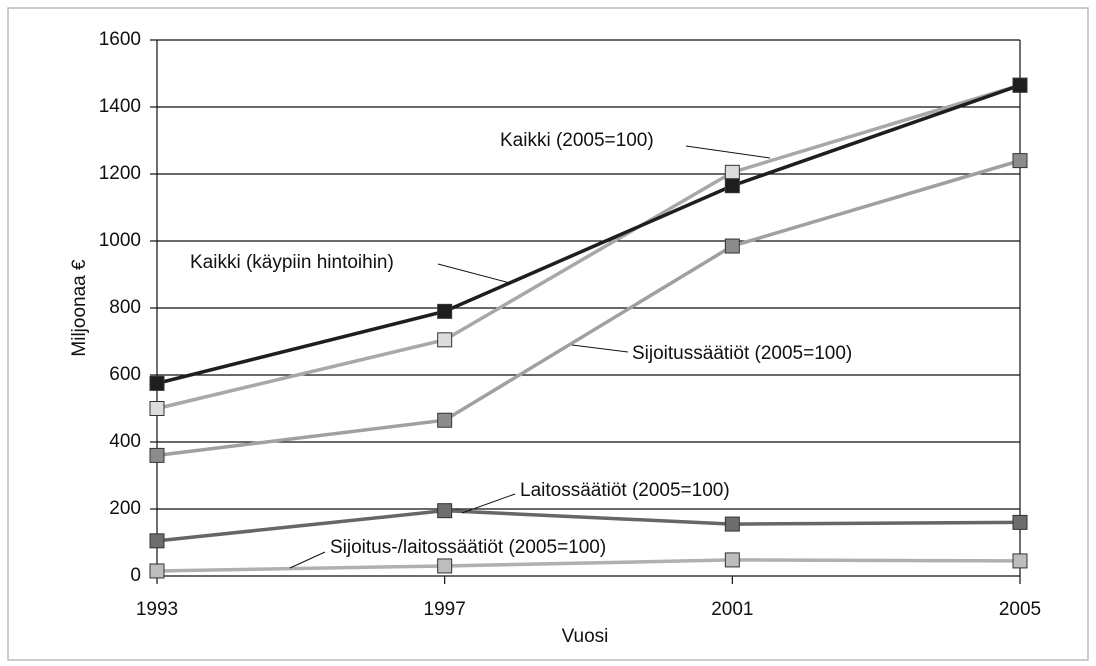 The height and width of the screenshot is (666, 1096). I want to click on x-tick-label: 1997, so click(445, 609).